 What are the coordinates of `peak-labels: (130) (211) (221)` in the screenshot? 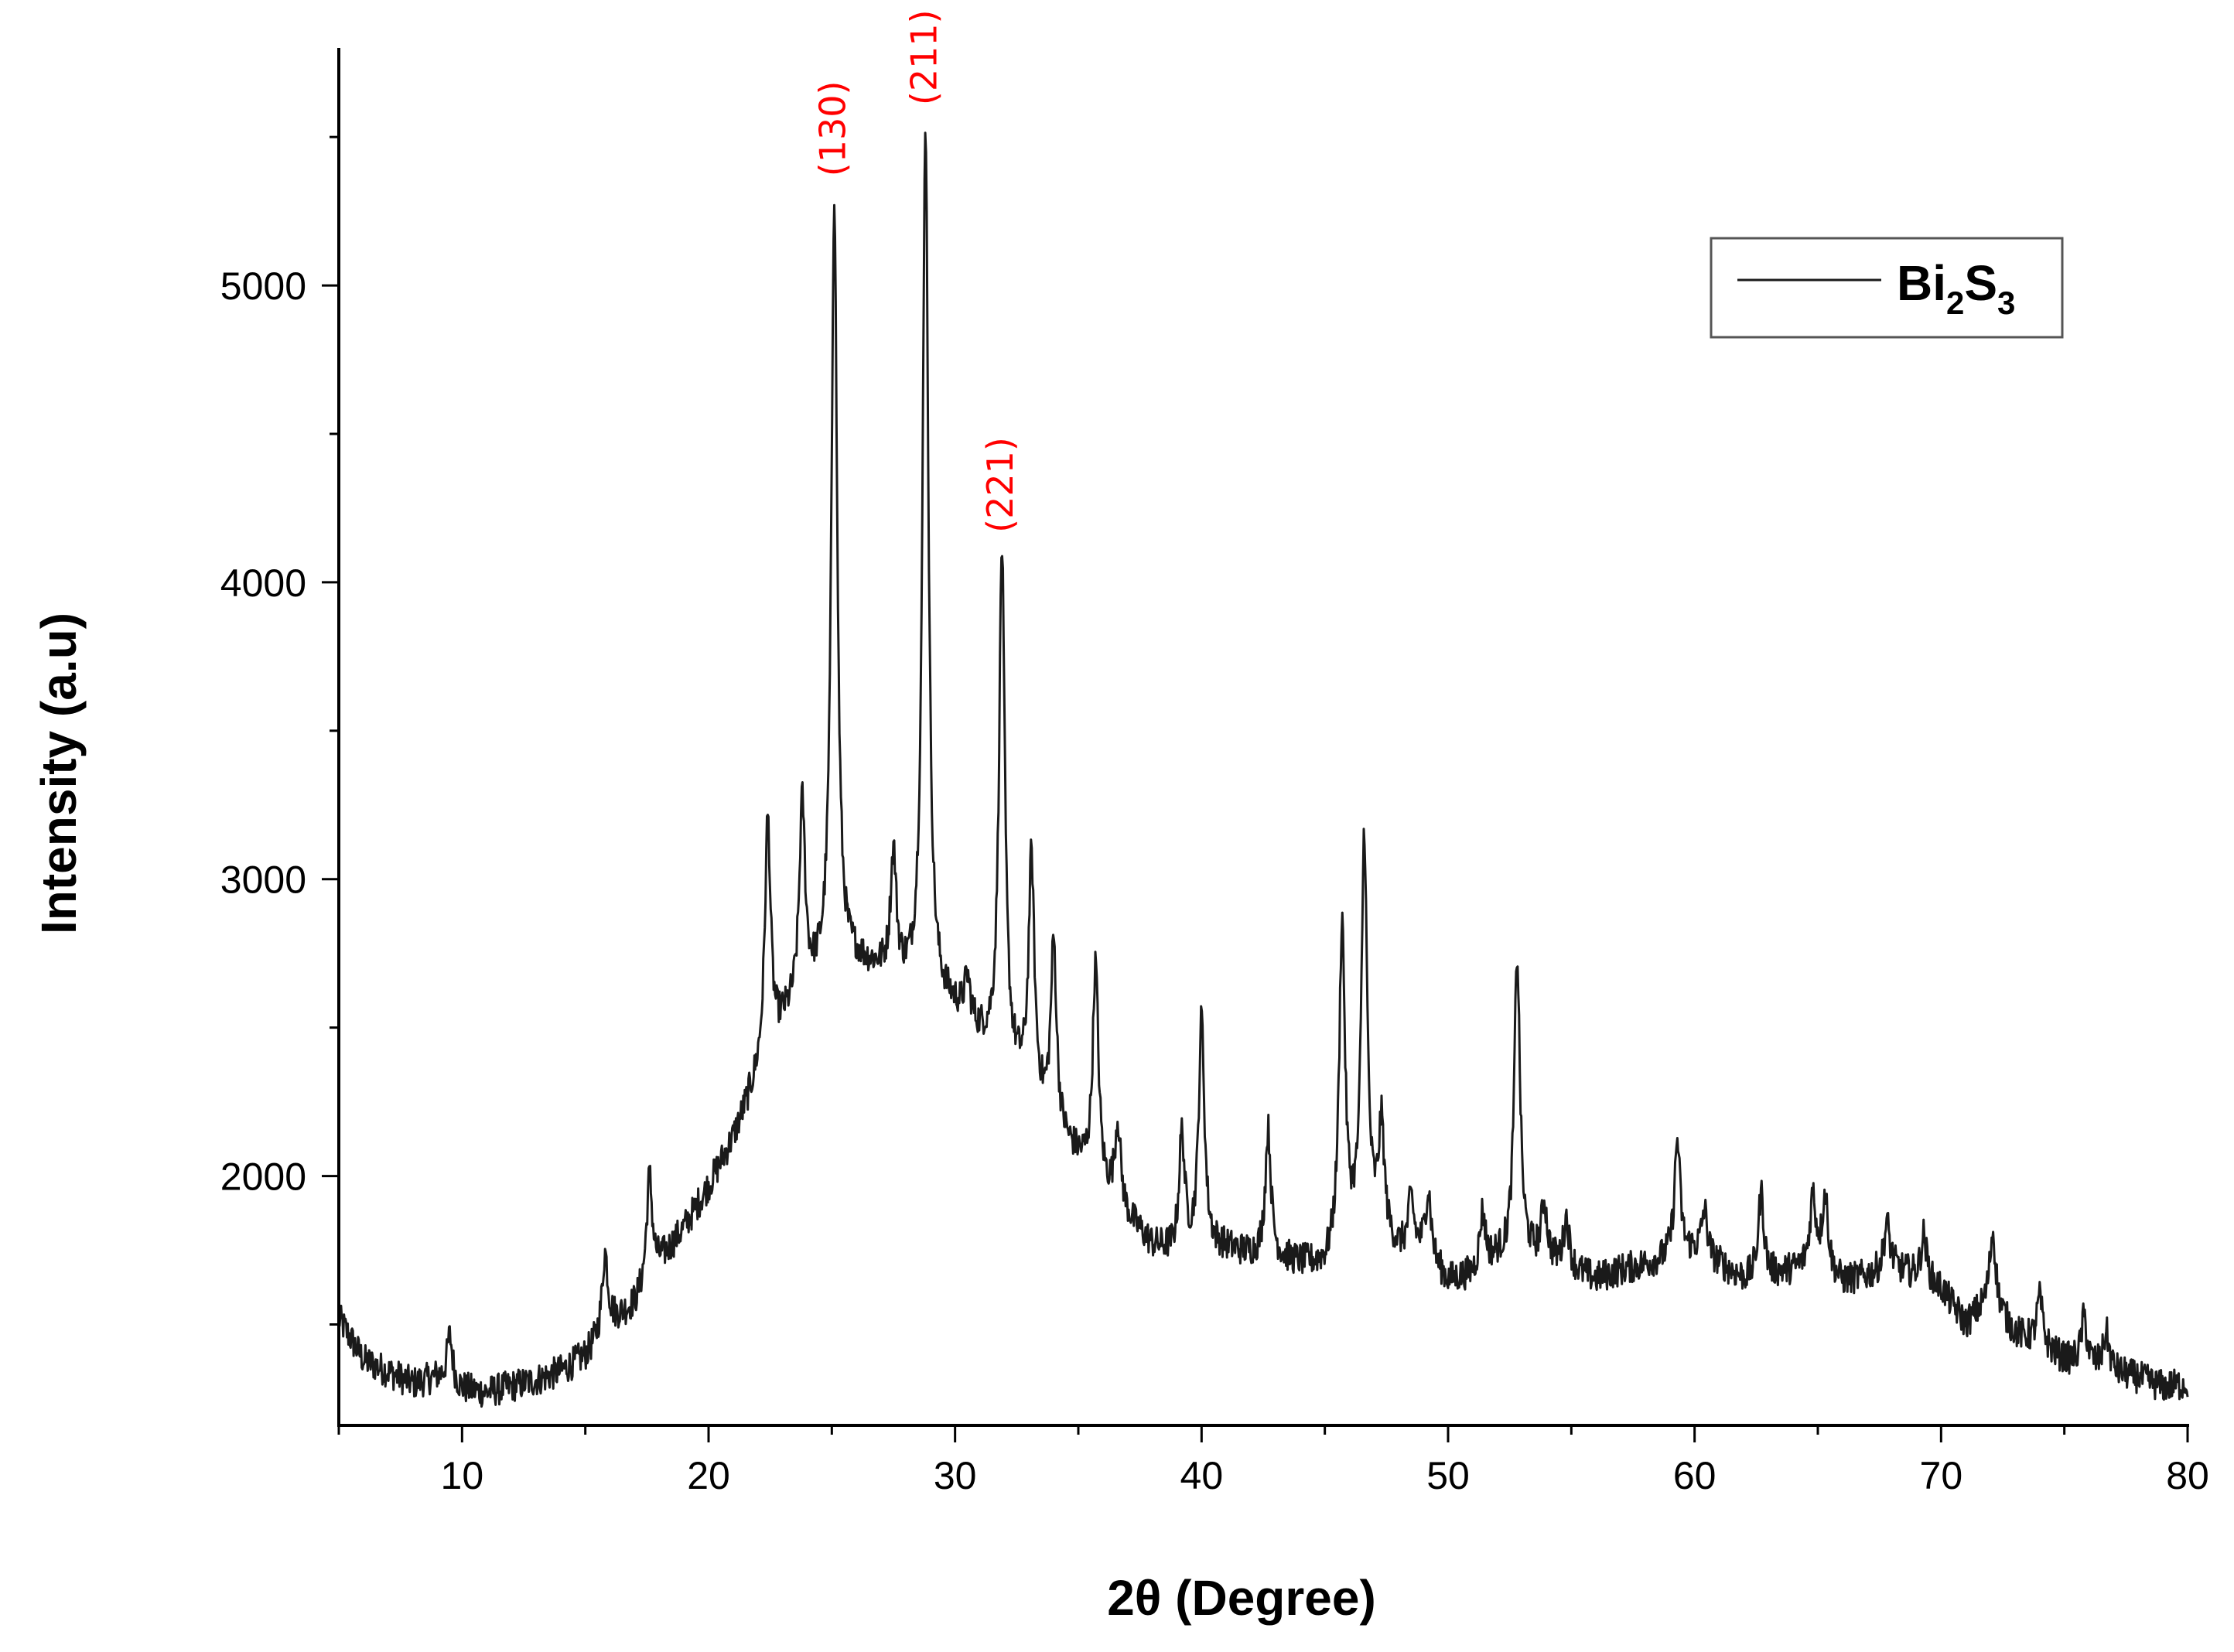 It's located at (917, 270).